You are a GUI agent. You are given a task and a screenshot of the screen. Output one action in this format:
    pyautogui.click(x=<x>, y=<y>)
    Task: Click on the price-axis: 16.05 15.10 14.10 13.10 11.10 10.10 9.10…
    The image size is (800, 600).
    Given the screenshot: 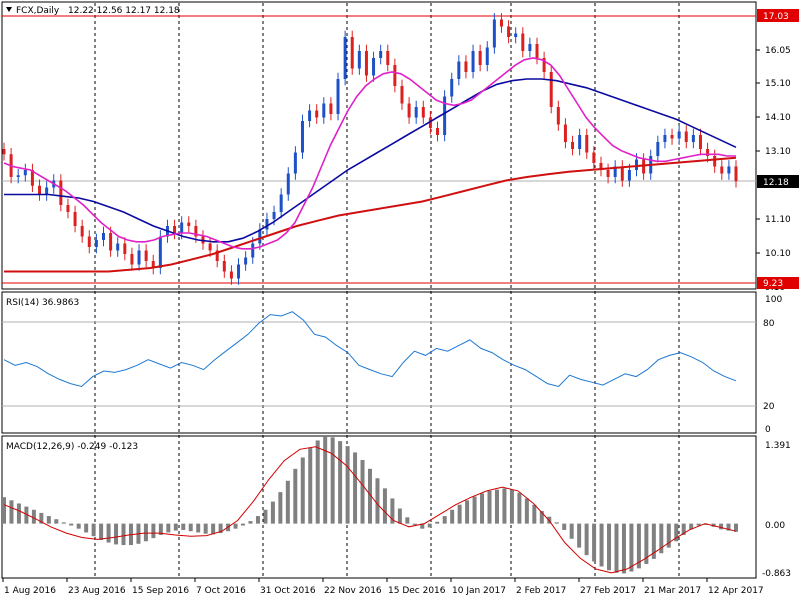 What is the action you would take?
    pyautogui.click(x=777, y=151)
    